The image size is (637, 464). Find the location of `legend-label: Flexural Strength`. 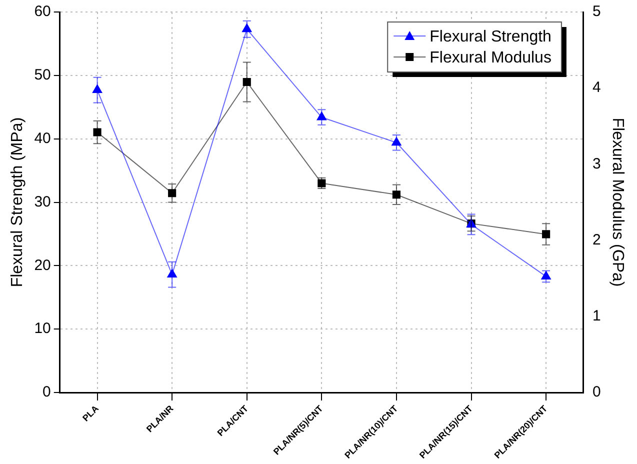

legend-label: Flexural Strength is located at coordinates (491, 37).